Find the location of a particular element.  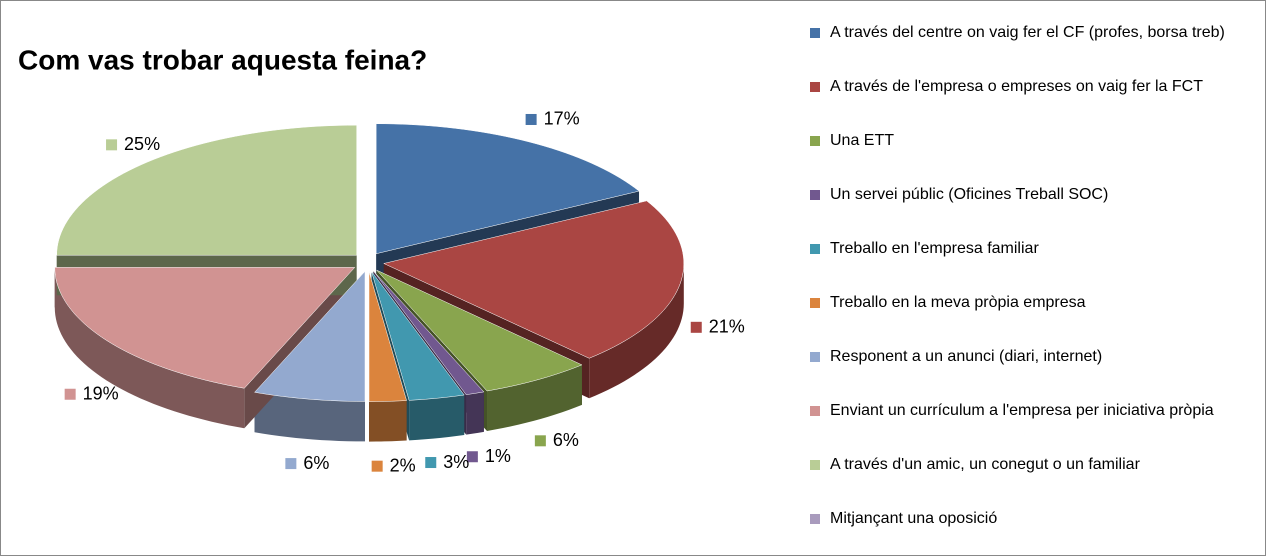

data-label: 3% is located at coordinates (456, 462).